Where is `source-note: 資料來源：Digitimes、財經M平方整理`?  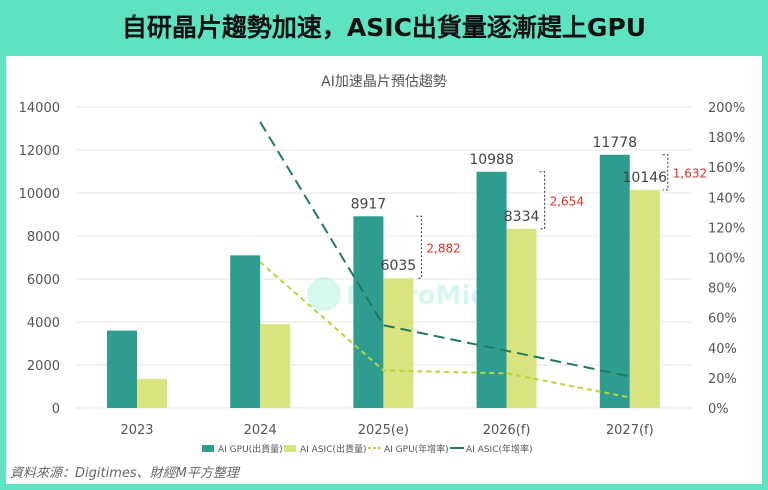 source-note: 資料來源：Digitimes、財經M平方整理 is located at coordinates (124, 473).